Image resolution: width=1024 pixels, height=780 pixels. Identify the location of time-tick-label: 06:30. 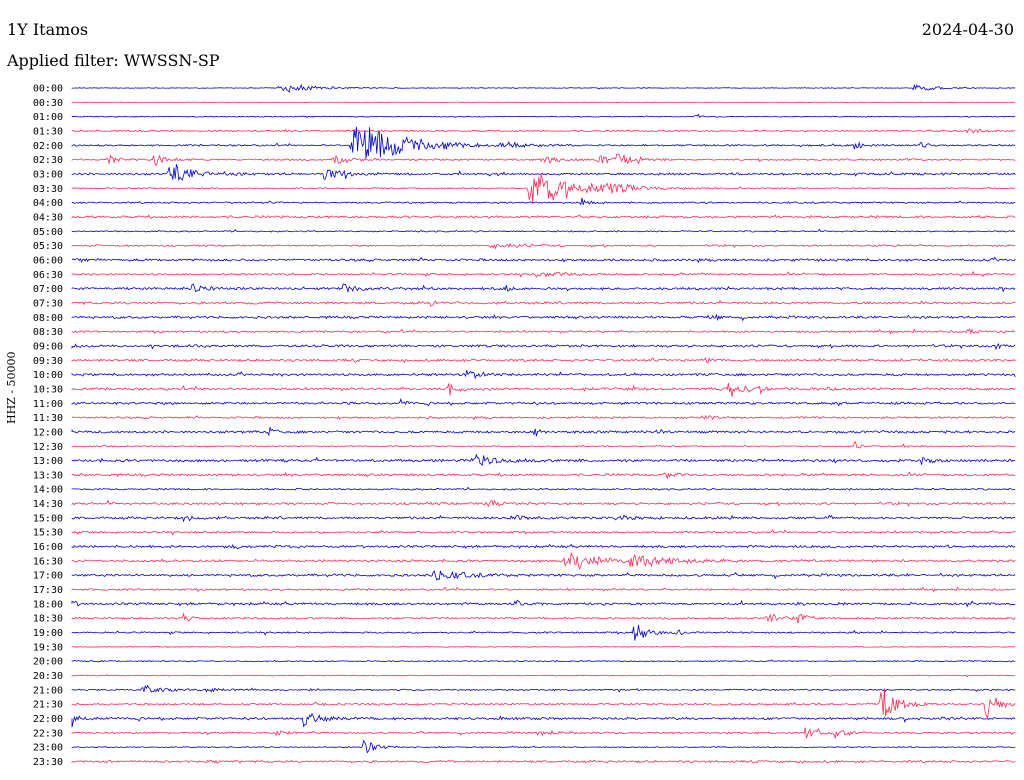
(48, 275).